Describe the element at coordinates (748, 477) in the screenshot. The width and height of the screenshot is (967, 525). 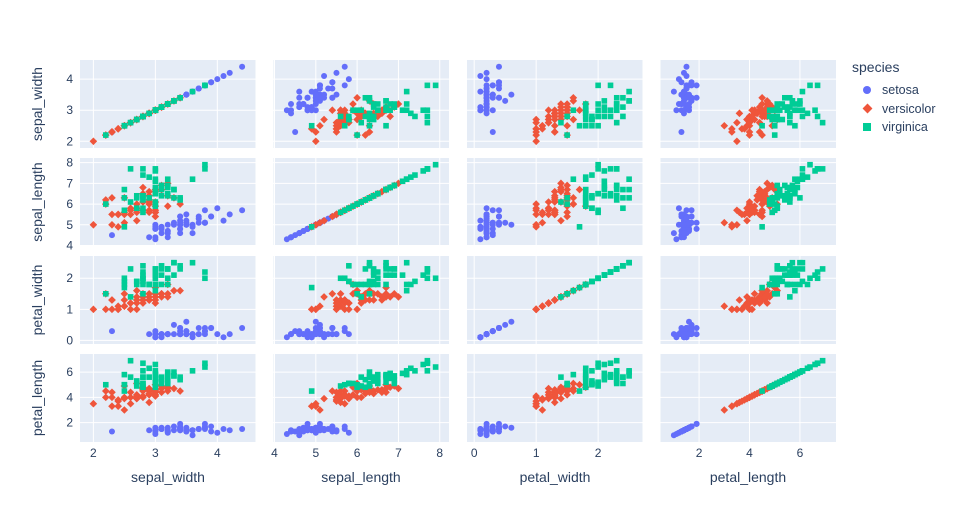
I see `x-axis-title-petal-length: petal_length` at that location.